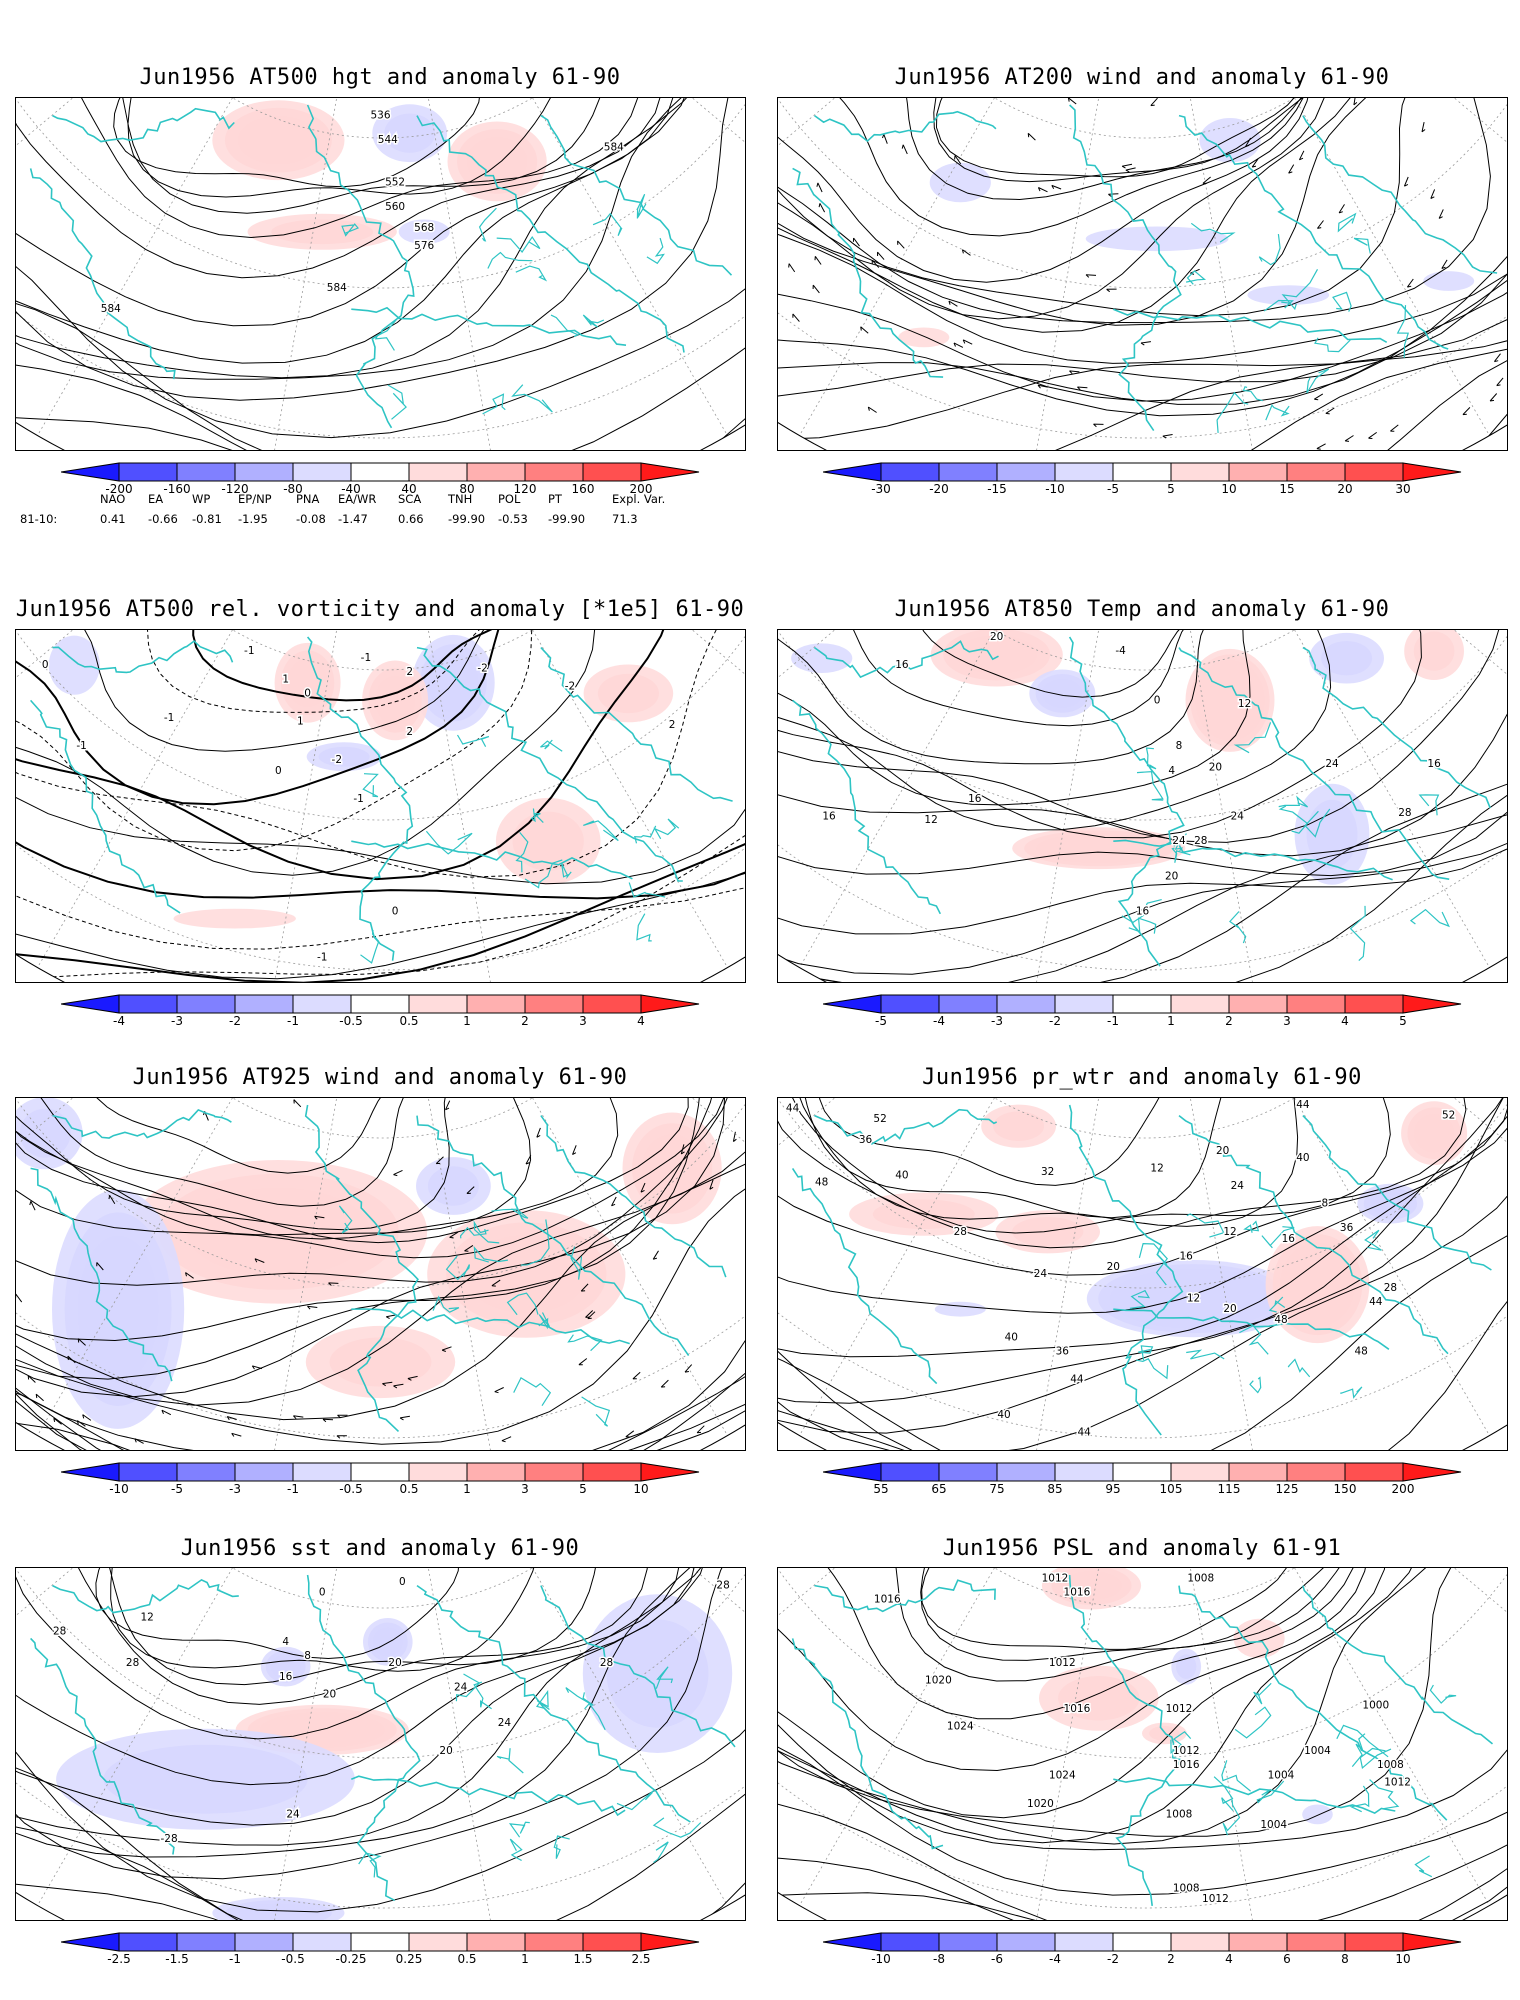  Describe the element at coordinates (555, 499) in the screenshot. I see `teleconnection-header: PT` at that location.